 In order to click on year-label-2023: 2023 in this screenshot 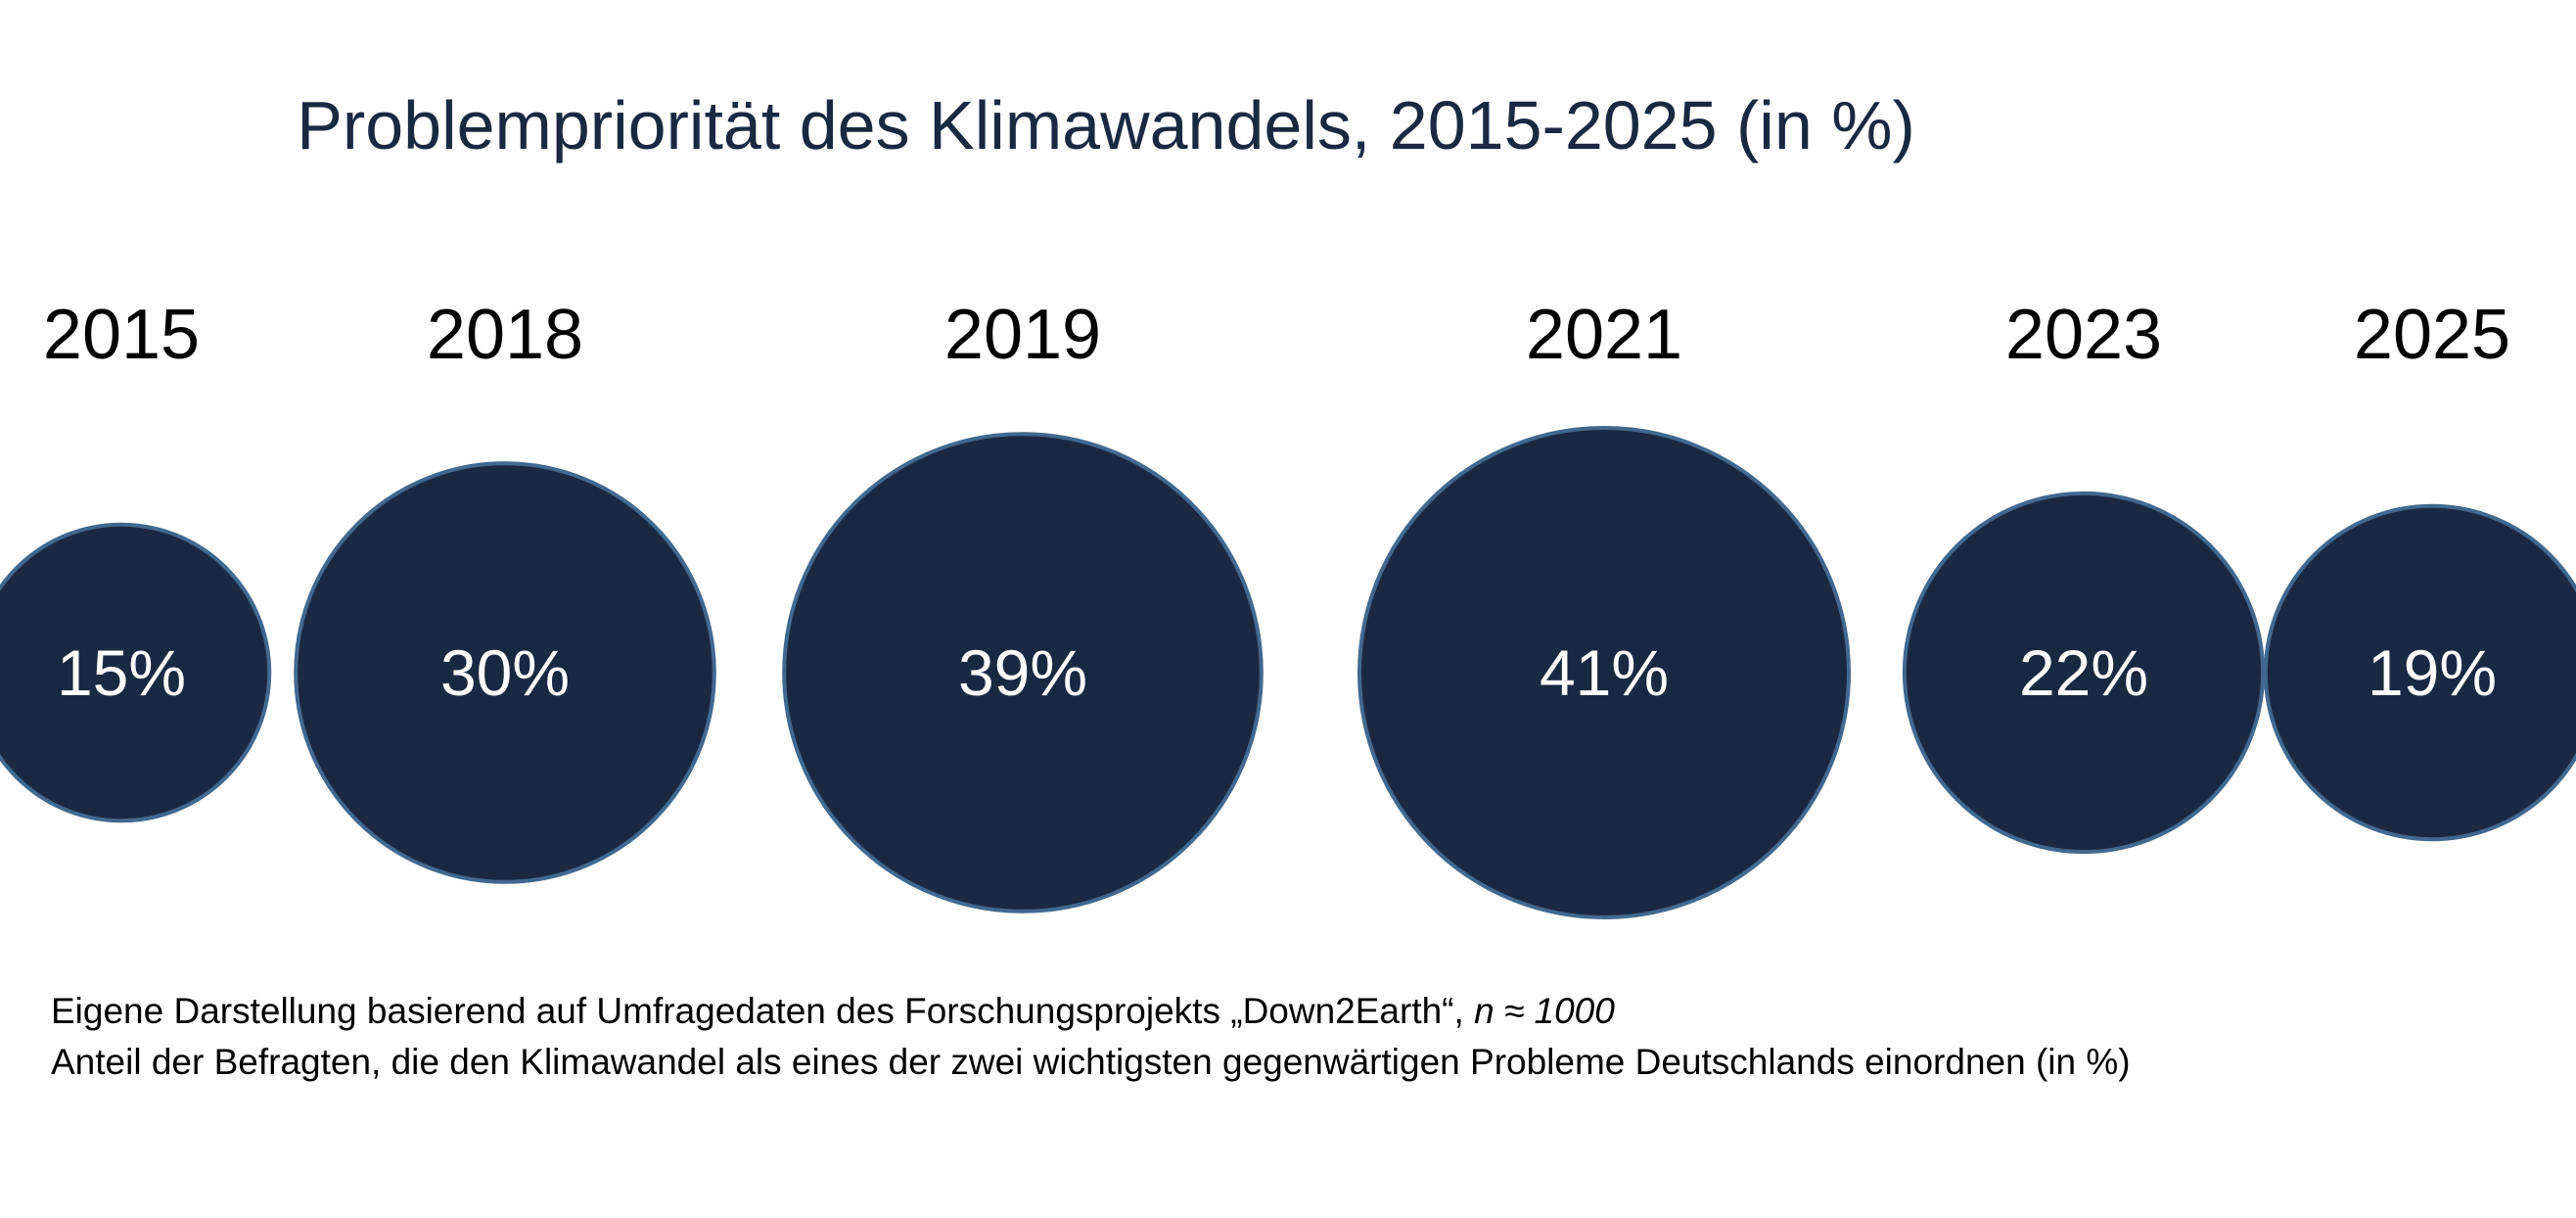, I will do `click(2084, 335)`.